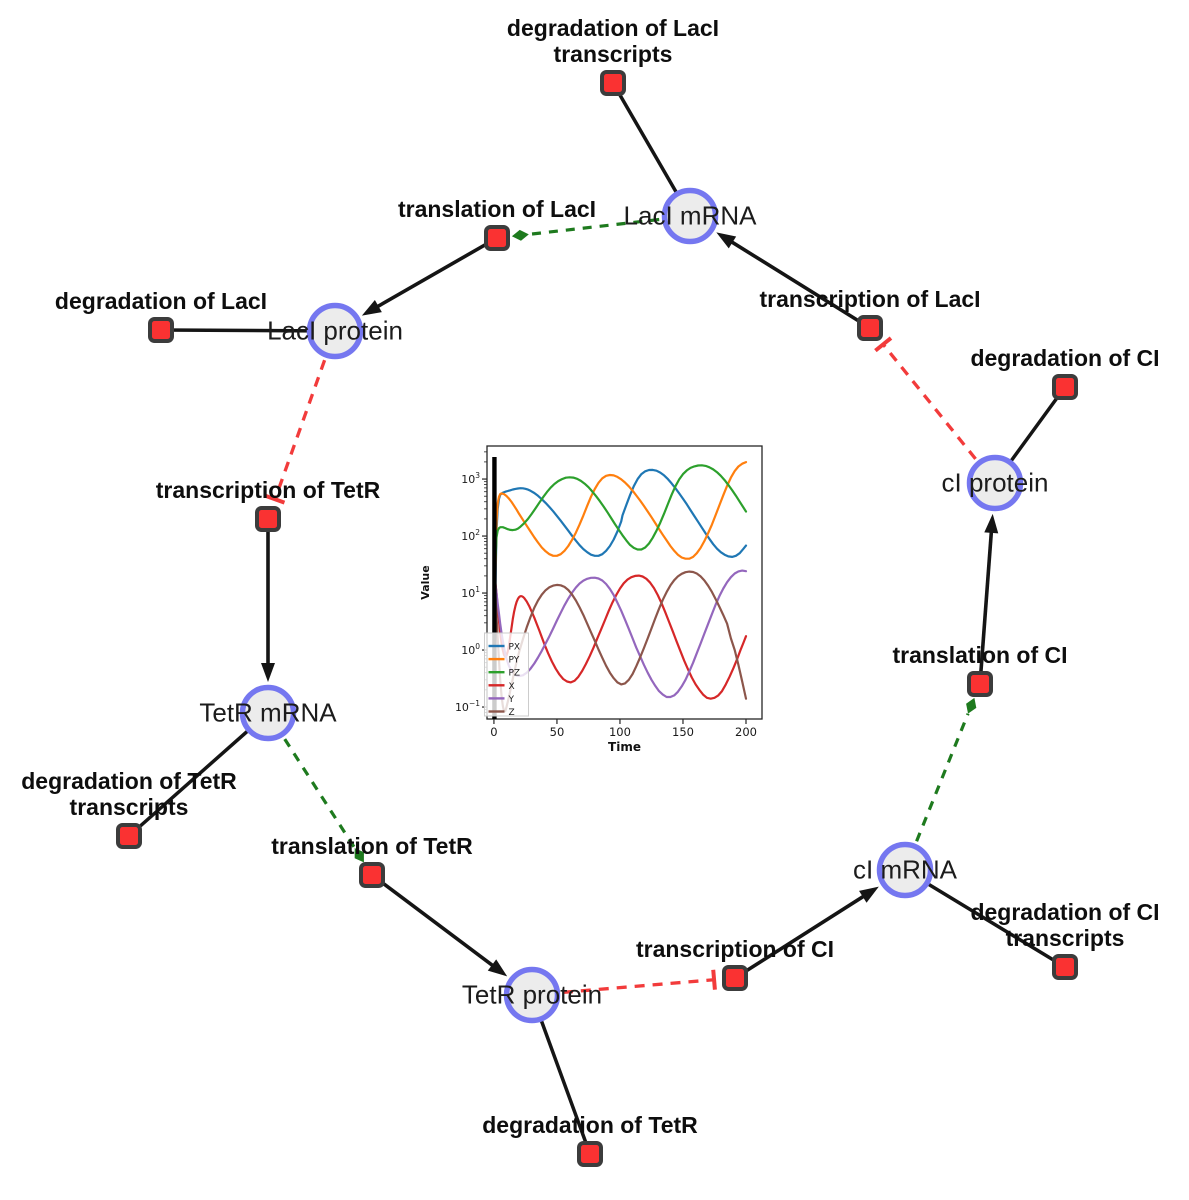 The width and height of the screenshot is (1189, 1200). What do you see at coordinates (620, 732) in the screenshot?
I see `x-tick-label: 100` at bounding box center [620, 732].